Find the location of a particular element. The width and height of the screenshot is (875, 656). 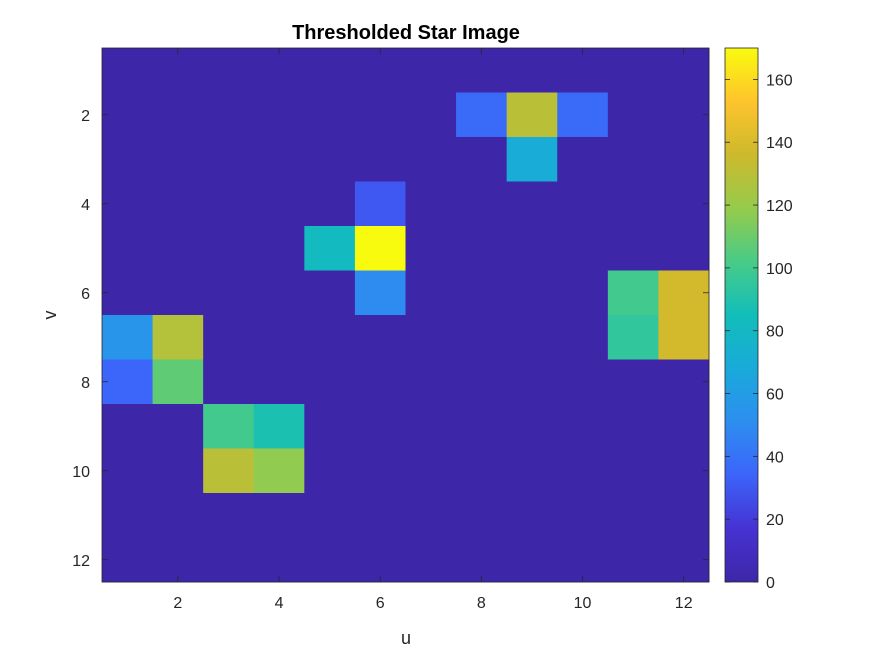

x-tick-label: 10 is located at coordinates (583, 603).